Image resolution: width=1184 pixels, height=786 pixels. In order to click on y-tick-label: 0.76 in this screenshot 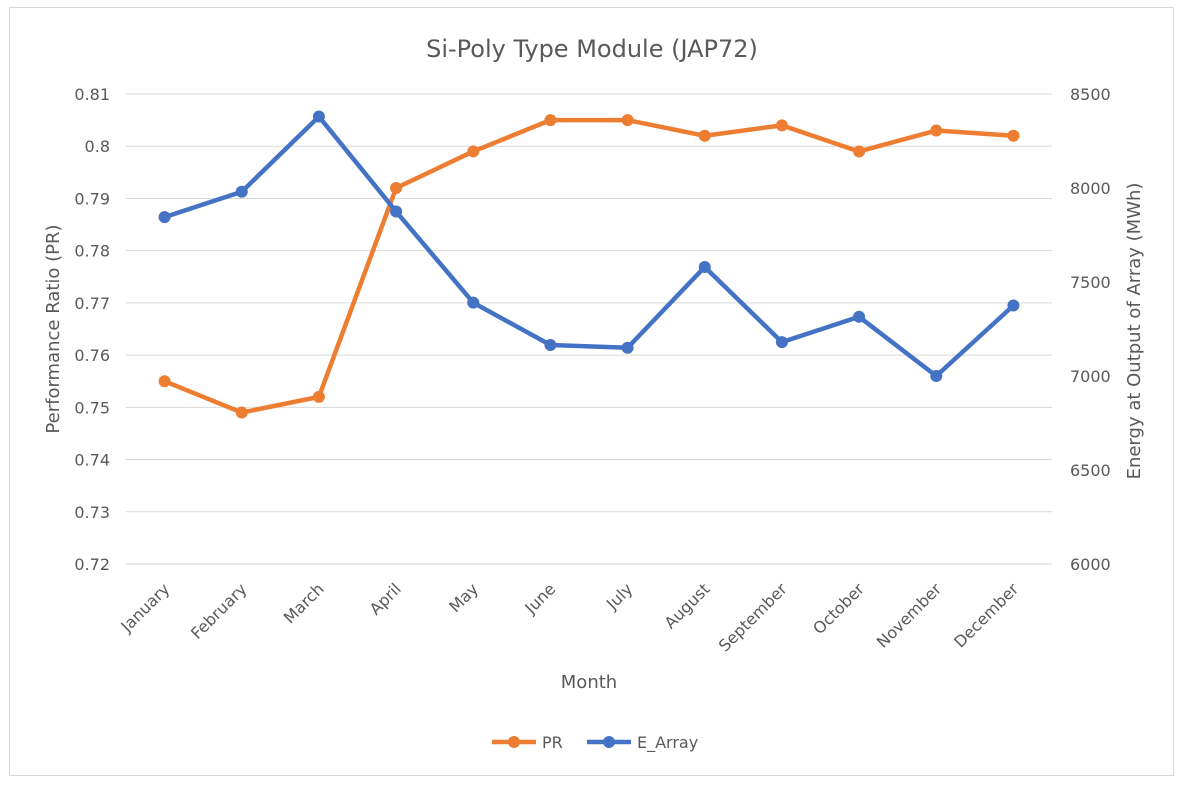, I will do `click(92, 355)`.